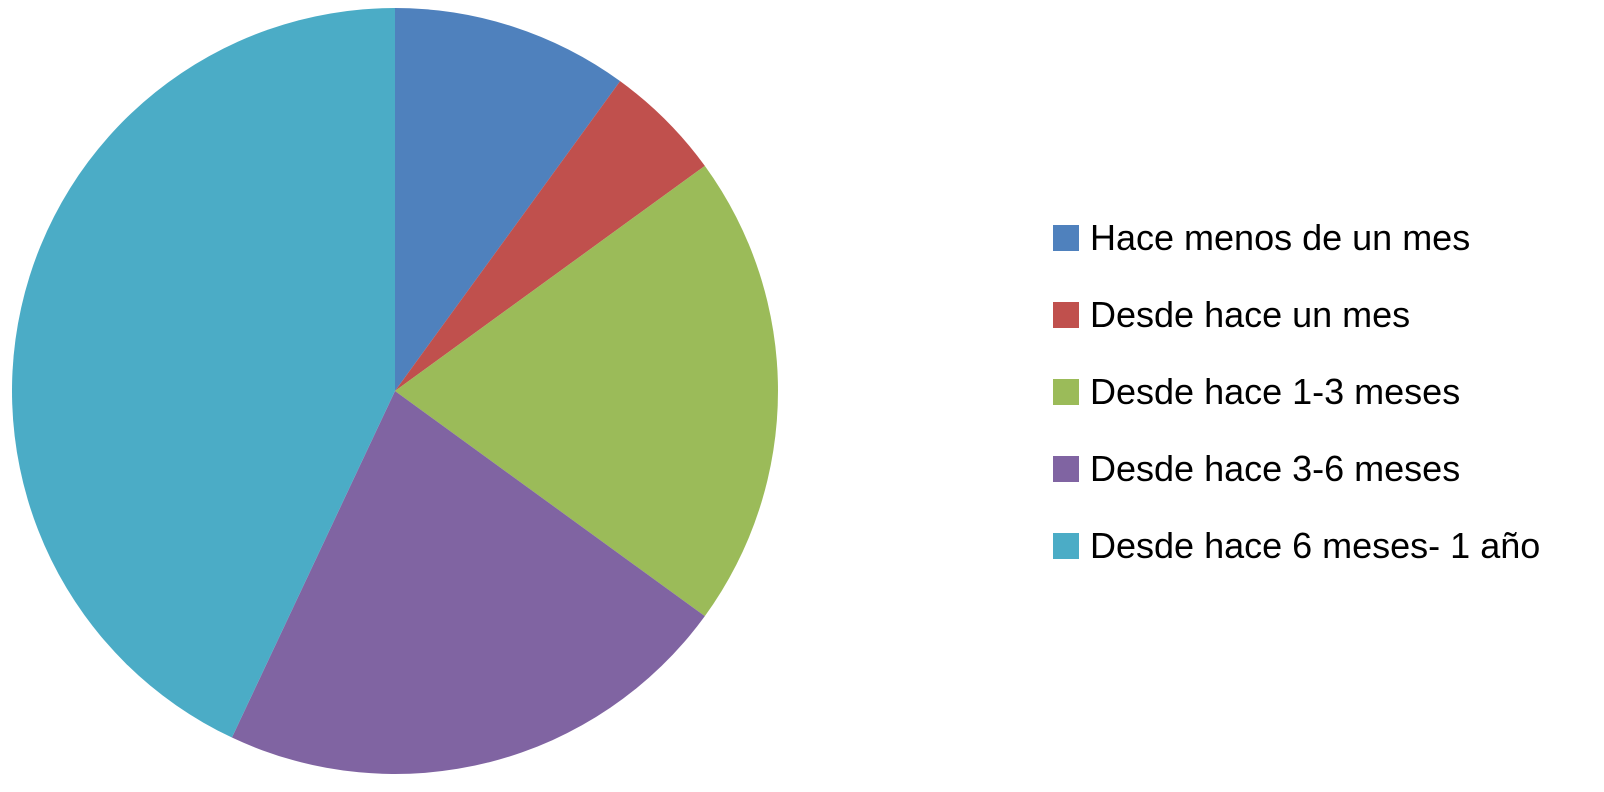  What do you see at coordinates (1280, 237) in the screenshot?
I see `legend-label-1: Hace menos de un mes` at bounding box center [1280, 237].